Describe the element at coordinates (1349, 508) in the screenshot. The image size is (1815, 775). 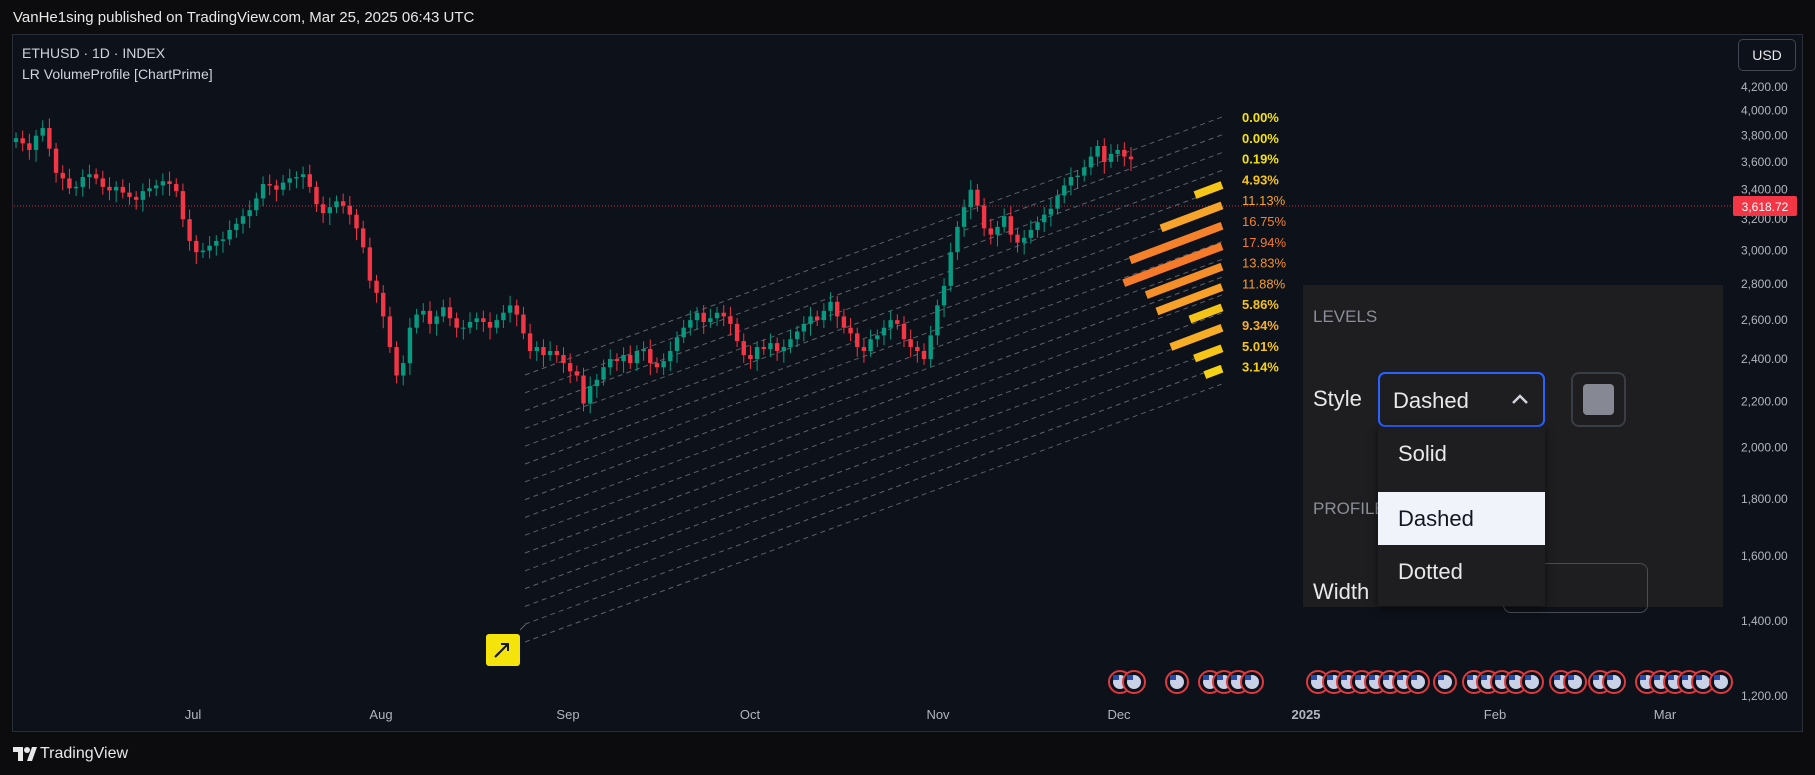
I see `profile-heading: PROFILE` at that location.